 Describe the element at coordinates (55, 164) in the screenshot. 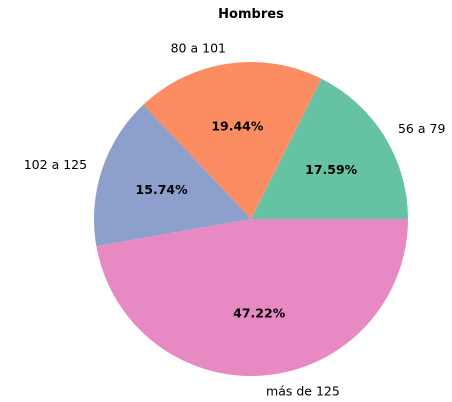

I see `slice-category-label: 102 a 125` at that location.